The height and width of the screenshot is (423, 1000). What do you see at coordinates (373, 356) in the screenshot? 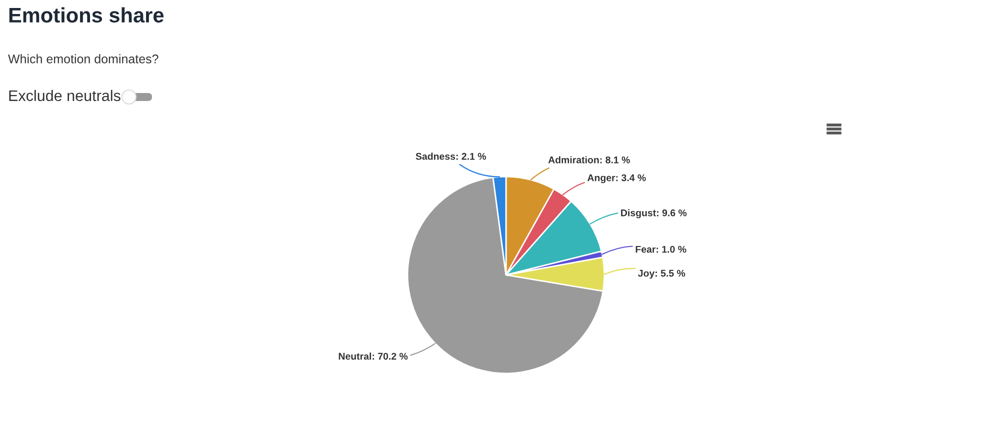
I see `slice-label: Neutral: 70.2 %` at bounding box center [373, 356].